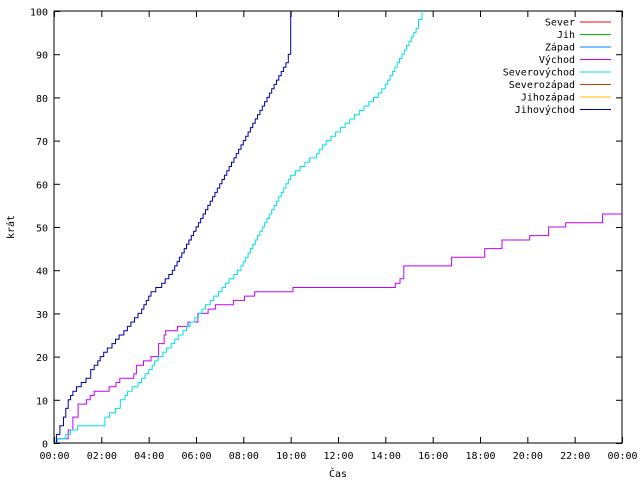 The height and width of the screenshot is (480, 640). Describe the element at coordinates (42, 56) in the screenshot. I see `y-tick-label: 90` at that location.